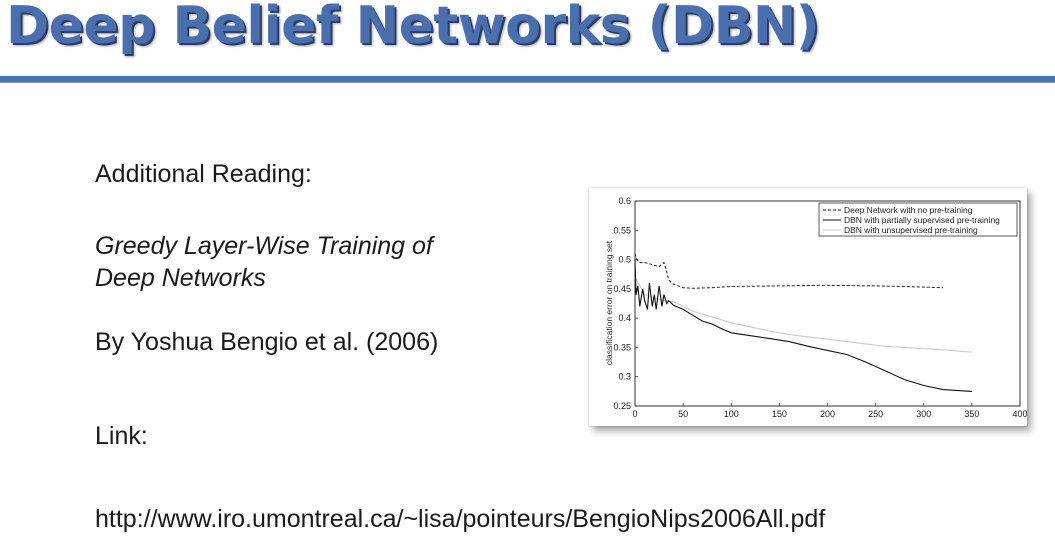 The height and width of the screenshot is (548, 1055). What do you see at coordinates (624, 201) in the screenshot?
I see `y-tick-label: 0.6` at bounding box center [624, 201].